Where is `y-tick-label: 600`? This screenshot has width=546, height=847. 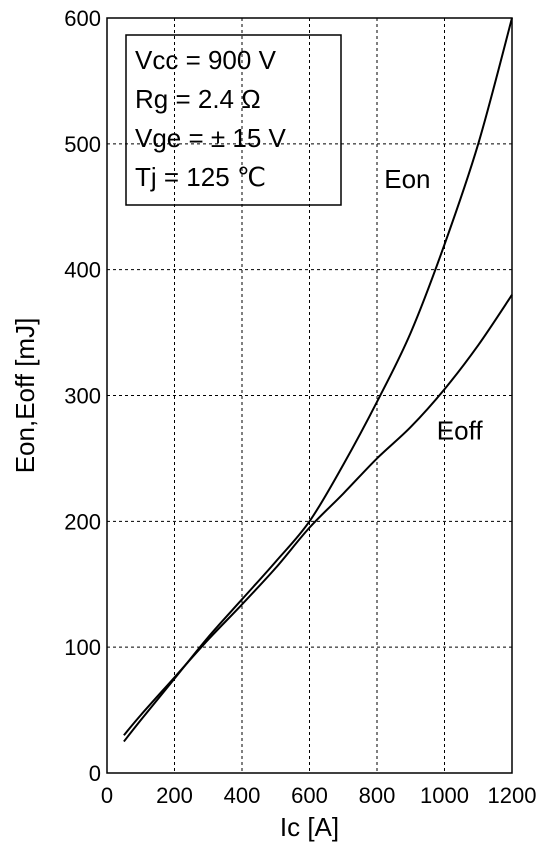 y-tick-label: 600 is located at coordinates (82, 18).